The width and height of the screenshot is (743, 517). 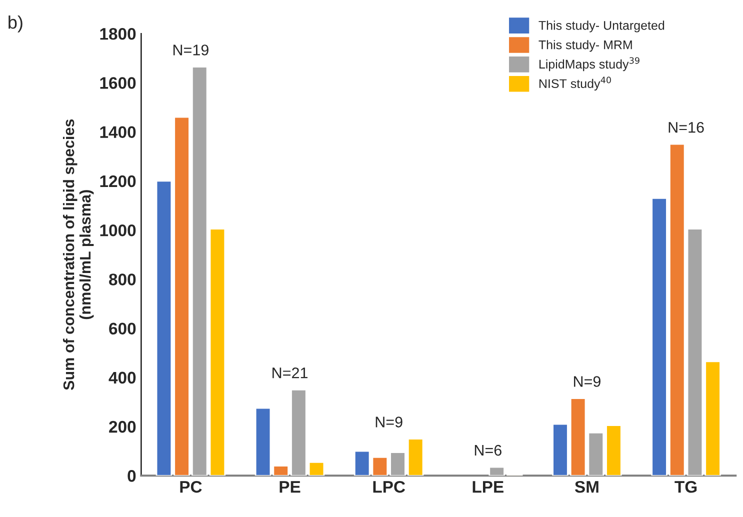 I want to click on x-tick-label: LPE, so click(x=488, y=487).